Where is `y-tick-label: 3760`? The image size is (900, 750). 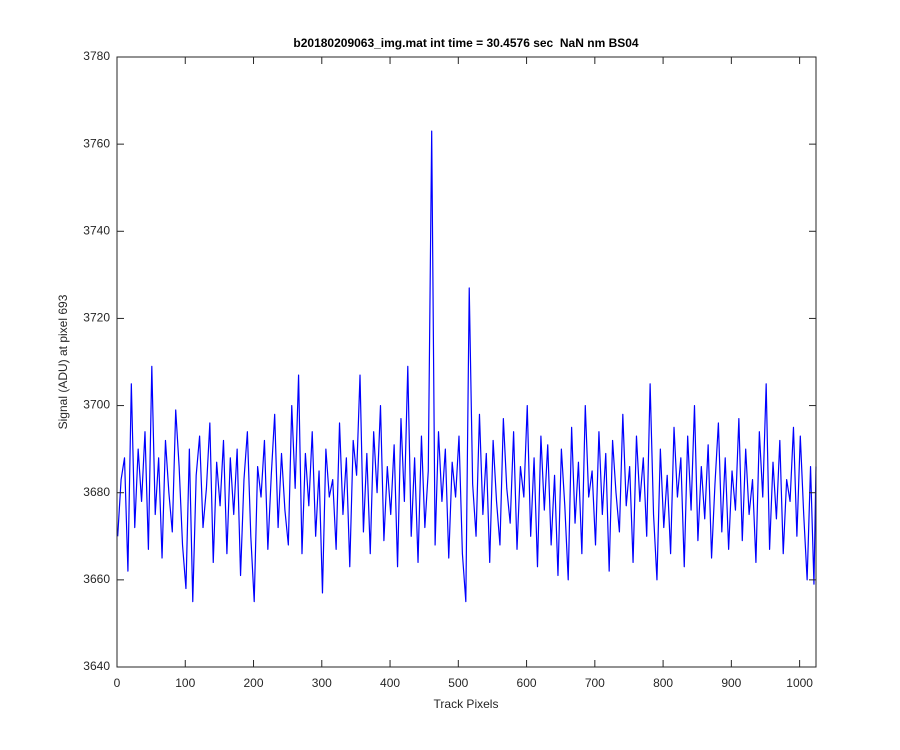
y-tick-label: 3760 is located at coordinates (96, 143).